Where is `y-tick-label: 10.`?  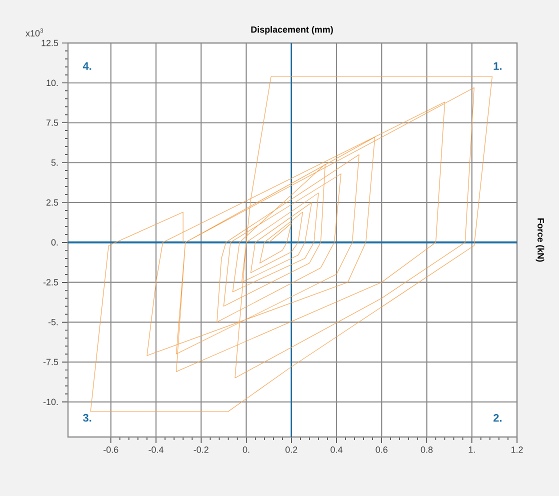 y-tick-label: 10. is located at coordinates (52, 83).